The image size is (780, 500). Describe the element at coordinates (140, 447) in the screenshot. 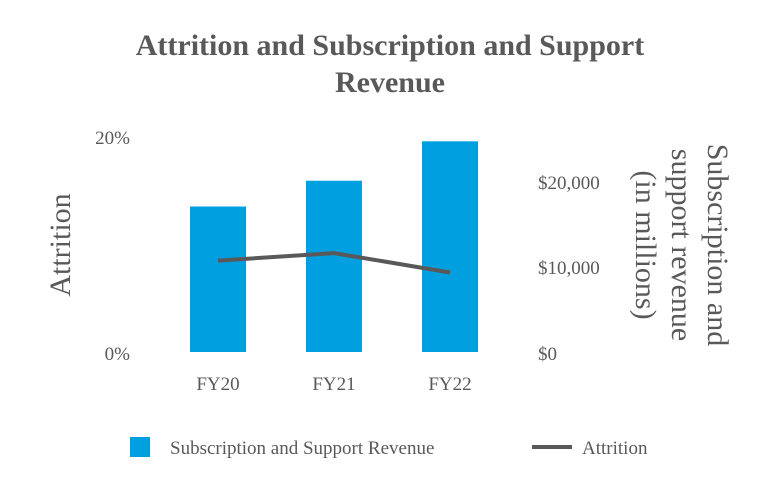

I see `legend-bar-swatch` at that location.